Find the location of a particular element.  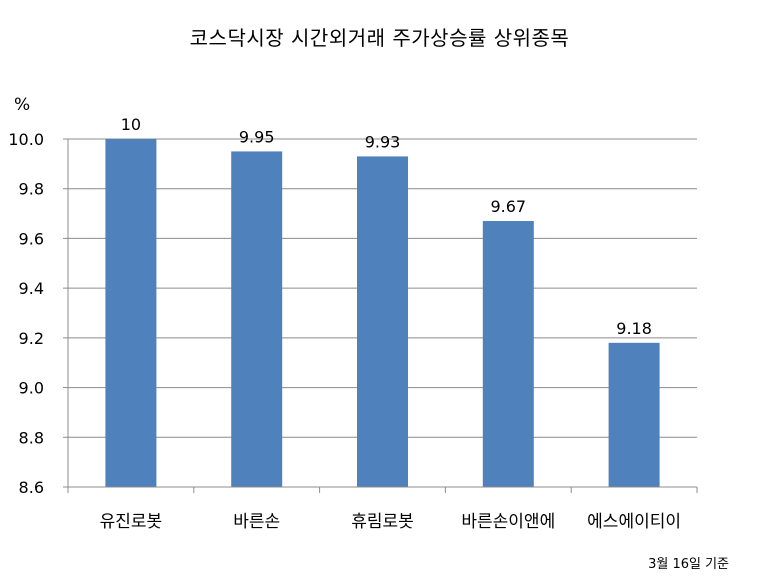

y-tick-label: 8.8 is located at coordinates (31, 437).